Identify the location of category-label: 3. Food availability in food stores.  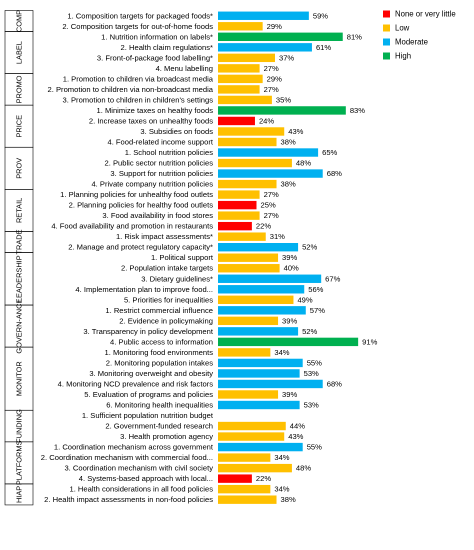
(157, 215).